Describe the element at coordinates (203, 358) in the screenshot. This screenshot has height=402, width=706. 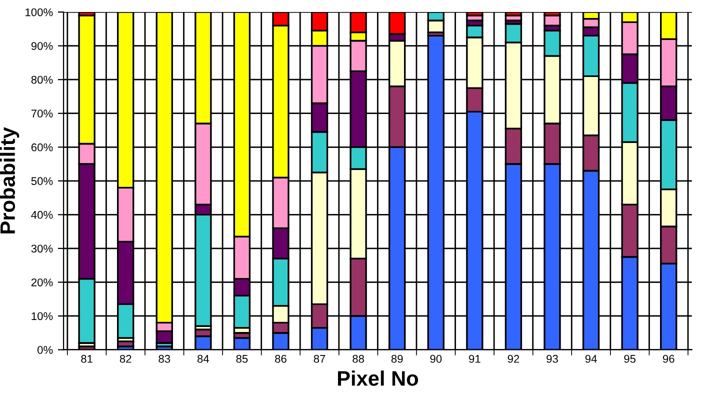
I see `x-tick-label: 84` at that location.